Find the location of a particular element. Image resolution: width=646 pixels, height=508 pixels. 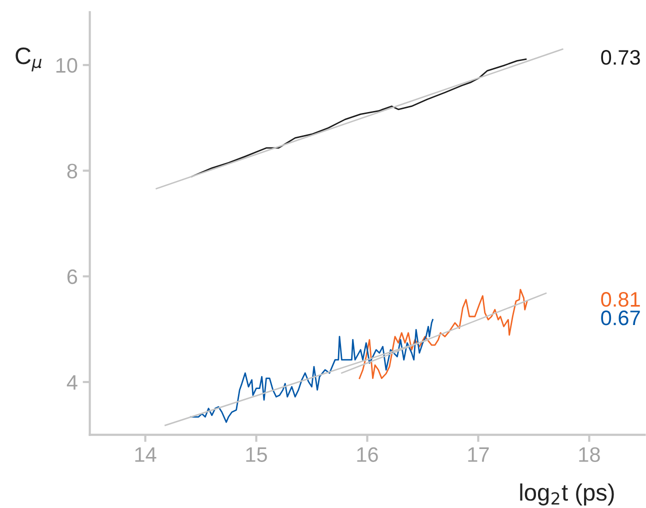

x-tick-label: 17 is located at coordinates (478, 454).